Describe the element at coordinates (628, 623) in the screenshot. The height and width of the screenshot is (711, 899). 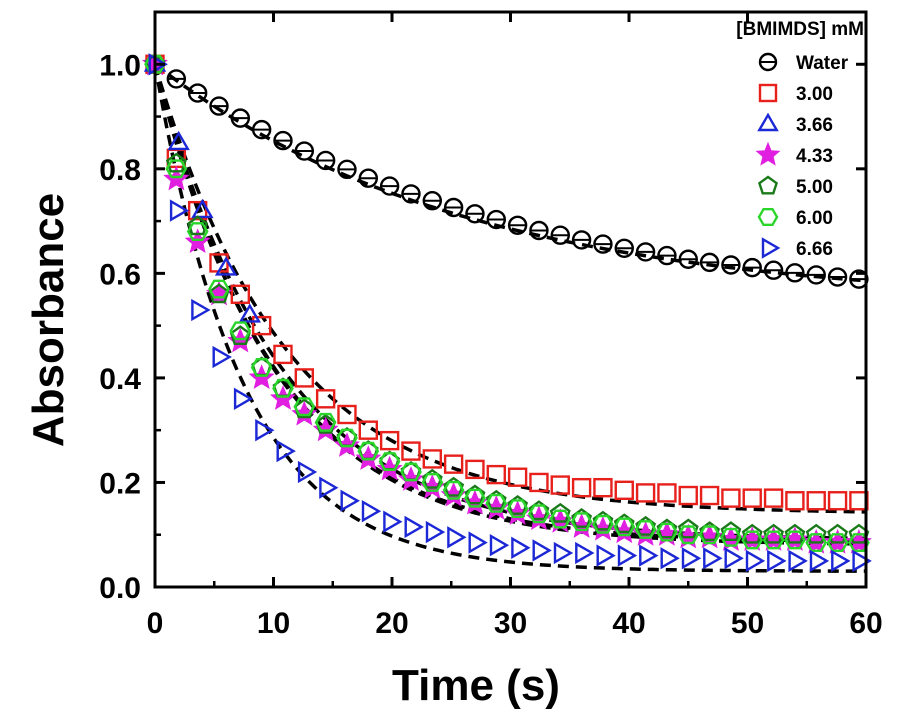
I see `x-tick-label: 40` at that location.